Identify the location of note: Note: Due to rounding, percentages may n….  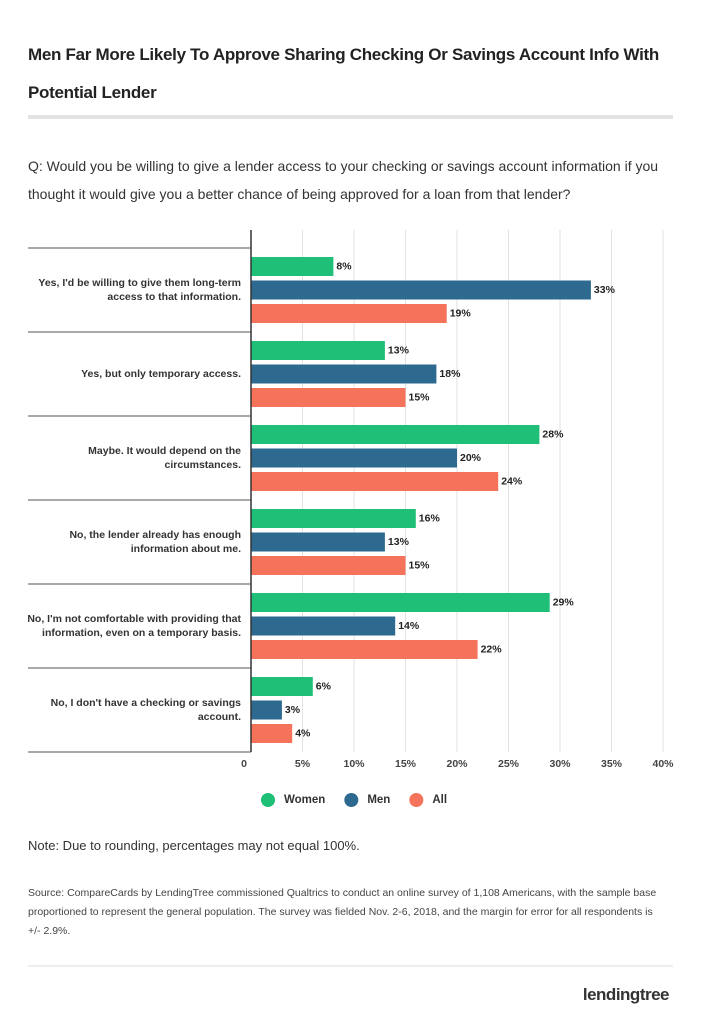
(194, 845).